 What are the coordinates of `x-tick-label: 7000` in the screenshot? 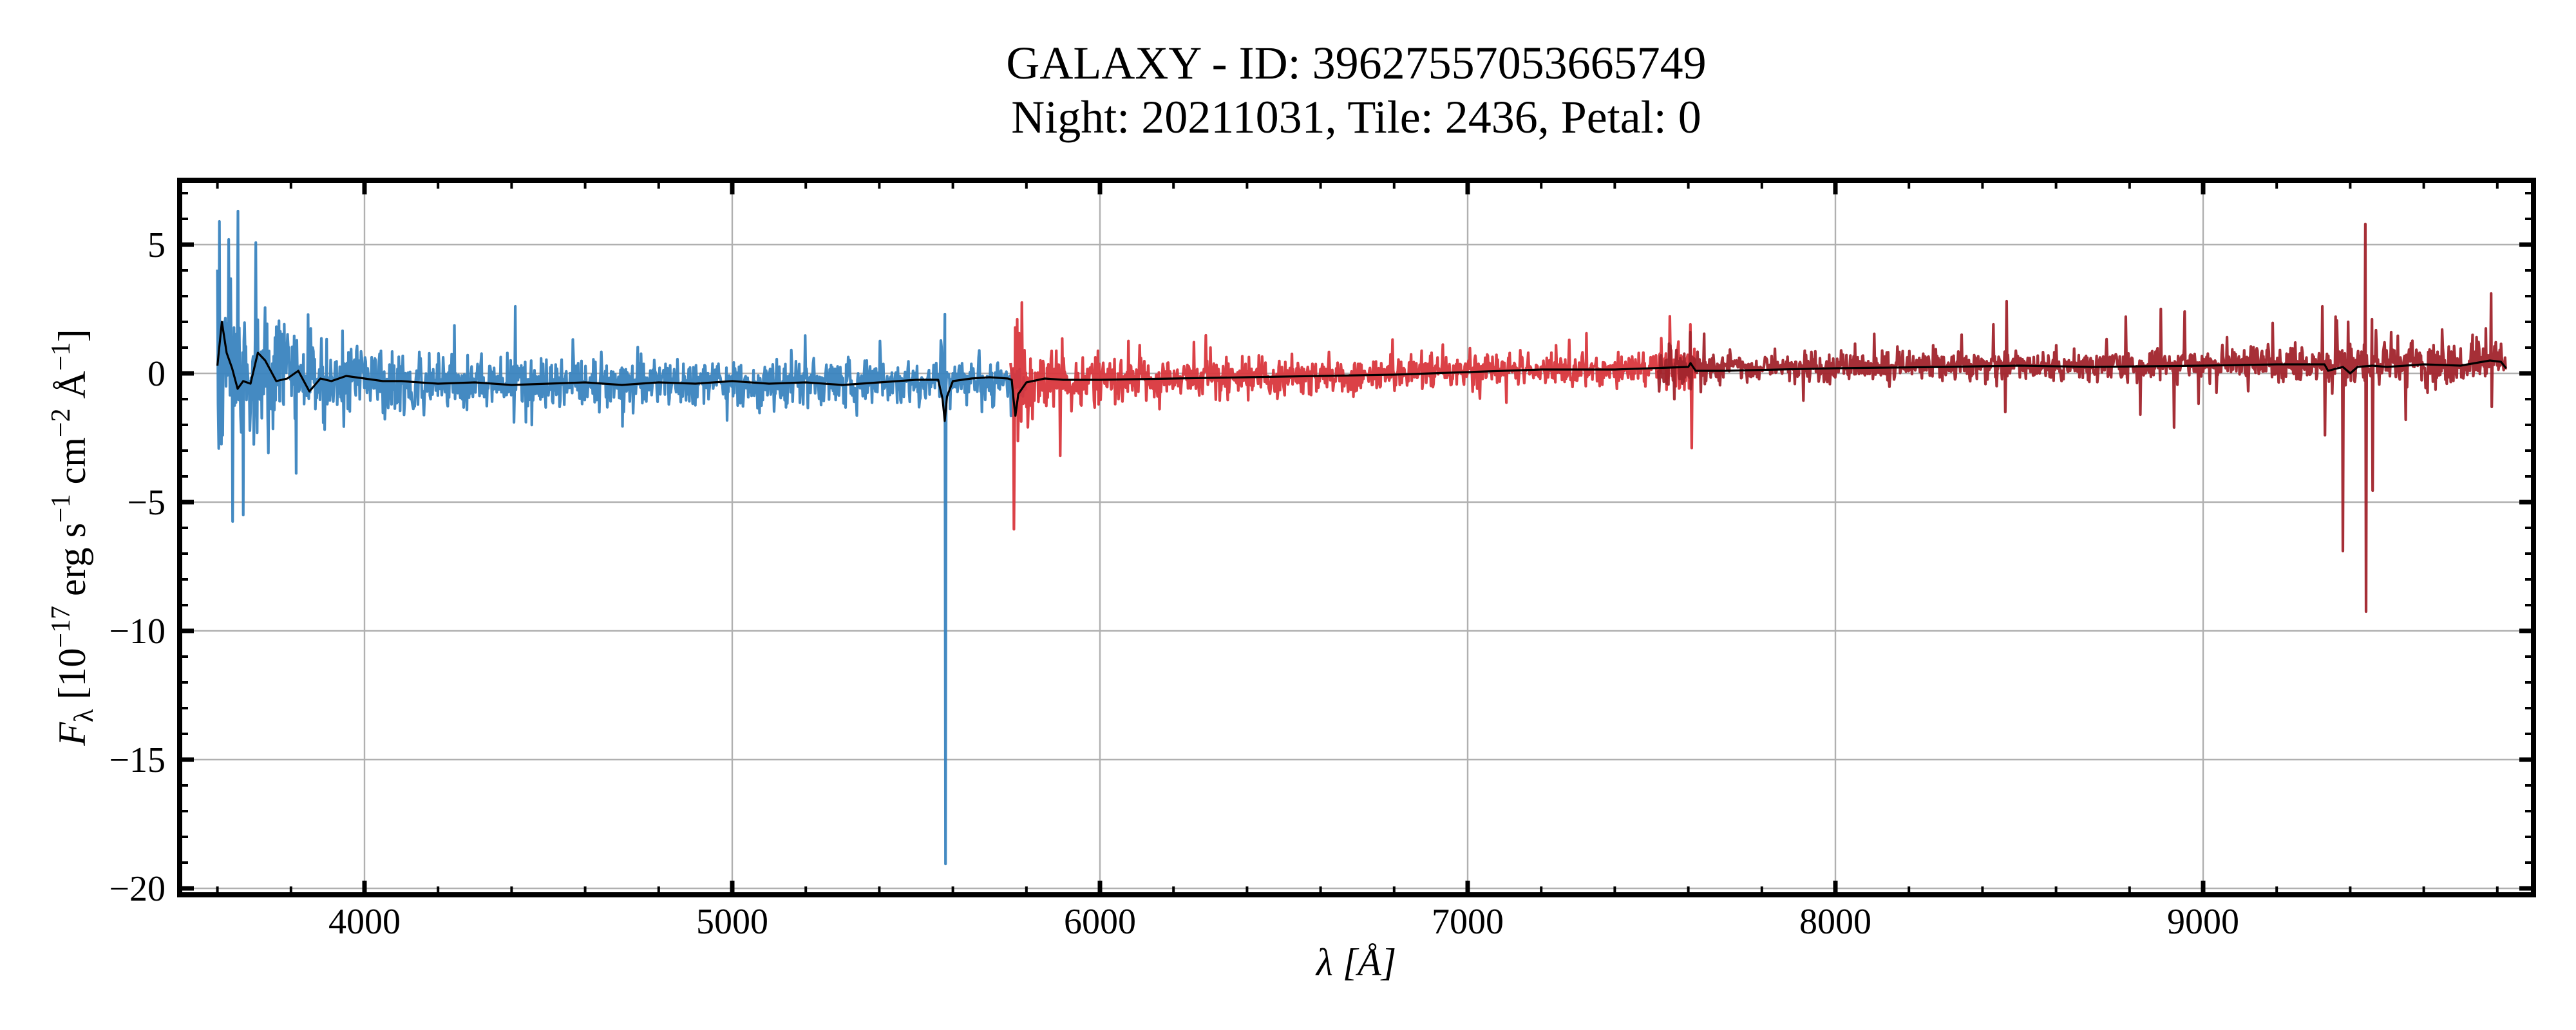 It's located at (1468, 922).